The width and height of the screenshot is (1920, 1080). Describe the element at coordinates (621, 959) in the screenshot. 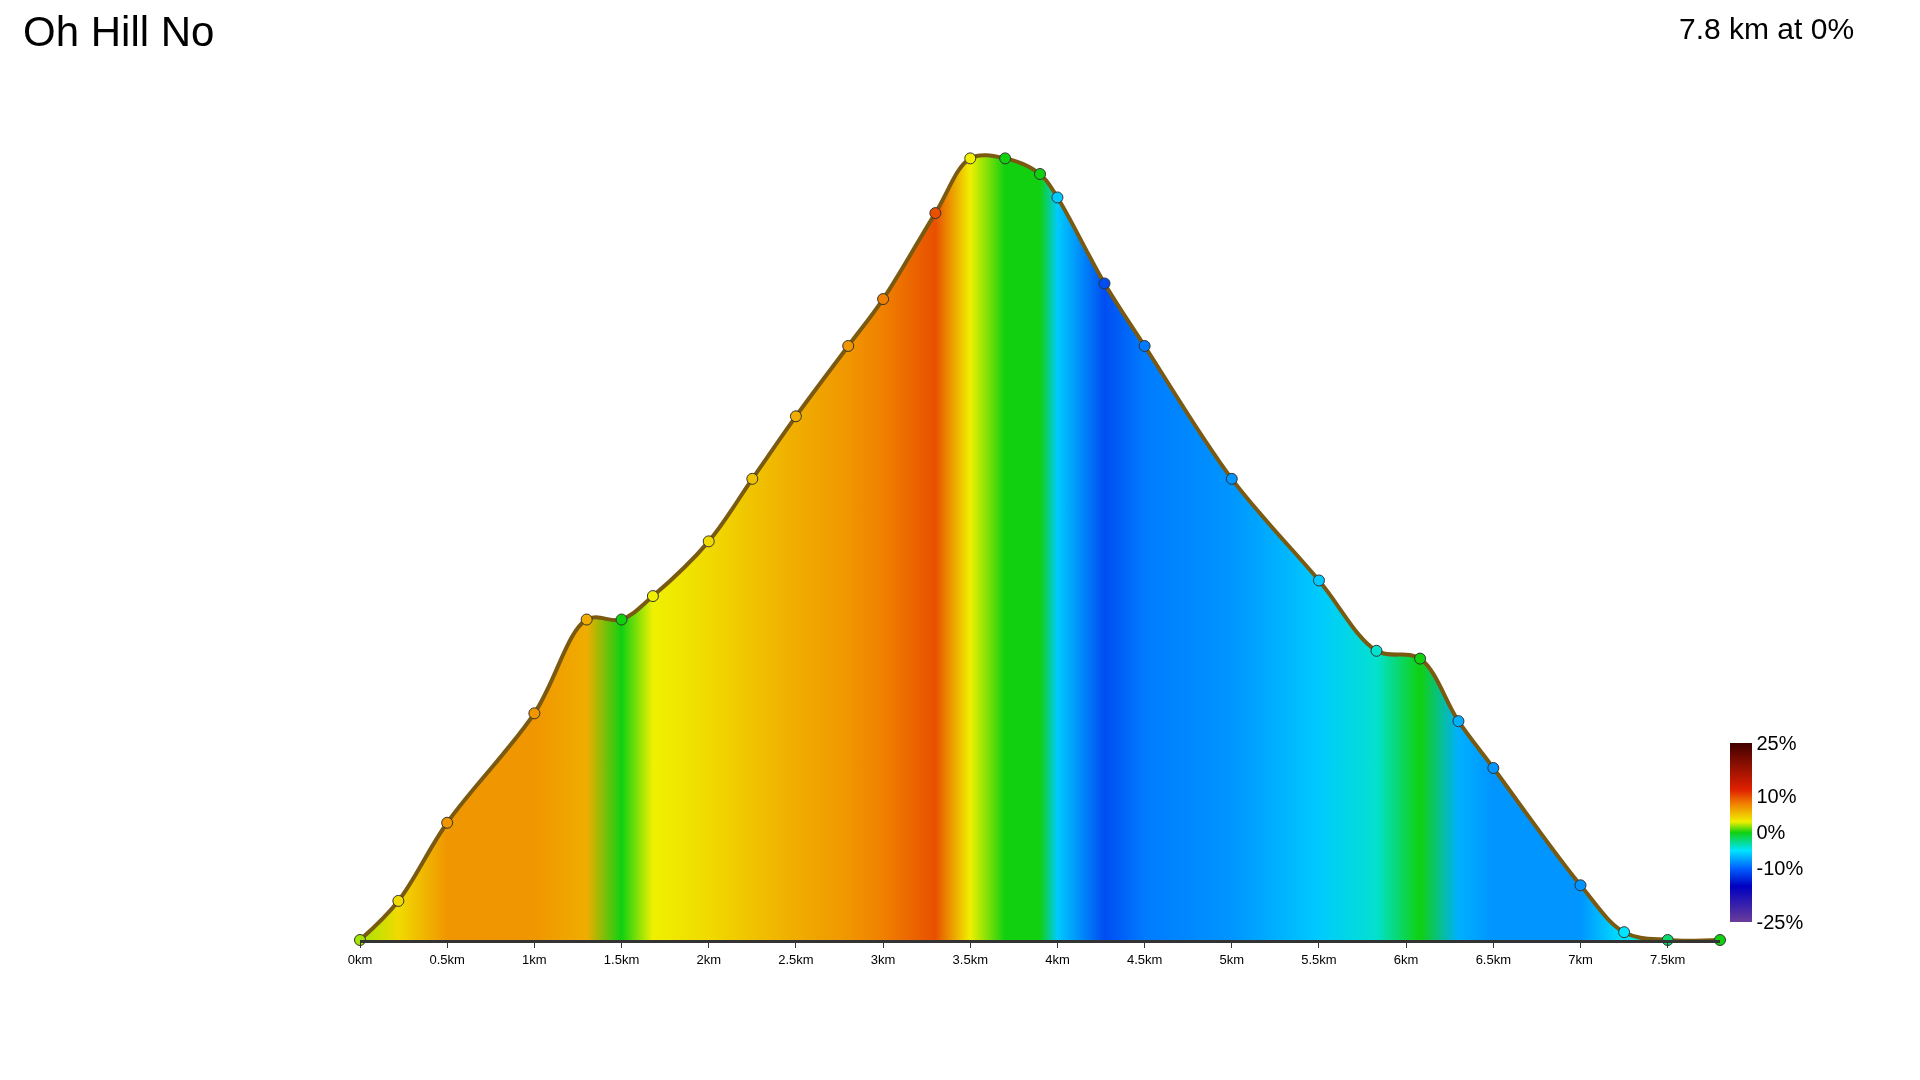

I see `x-tick-label: 1.5km` at that location.